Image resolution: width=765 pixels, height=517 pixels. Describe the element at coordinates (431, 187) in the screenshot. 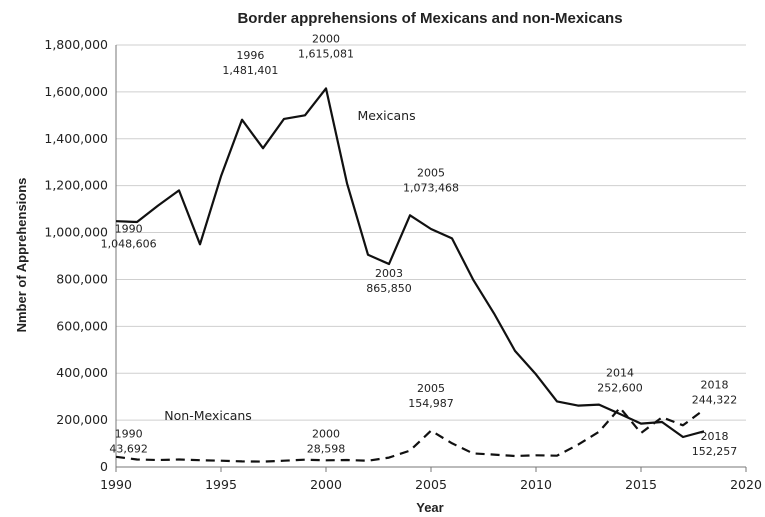

I see `annotation-value: 1,073,468` at that location.